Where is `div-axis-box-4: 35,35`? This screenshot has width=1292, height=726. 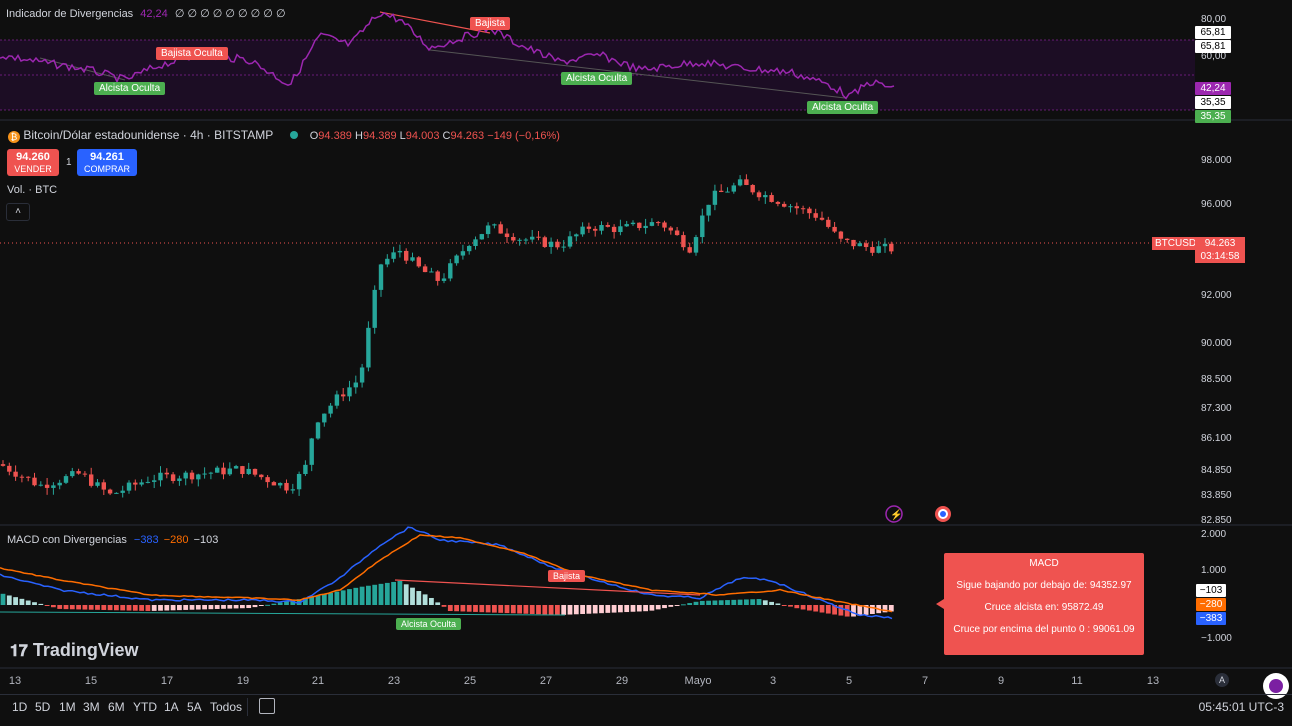
div-axis-box-4: 35,35 is located at coordinates (1213, 102).